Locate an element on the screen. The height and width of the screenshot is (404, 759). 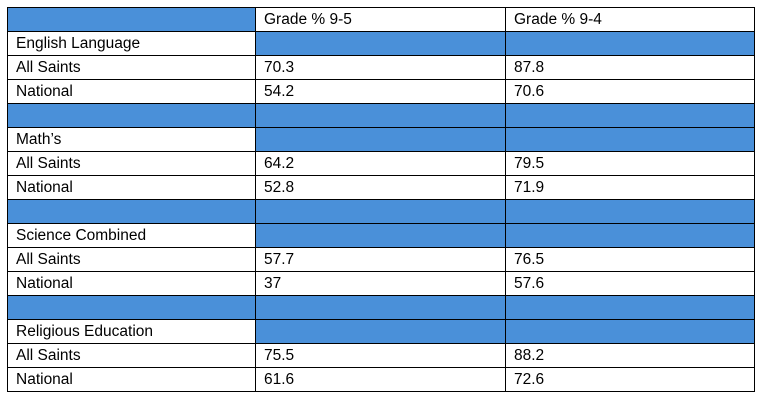
table-row: National 52.8 71.9 is located at coordinates (381, 187).